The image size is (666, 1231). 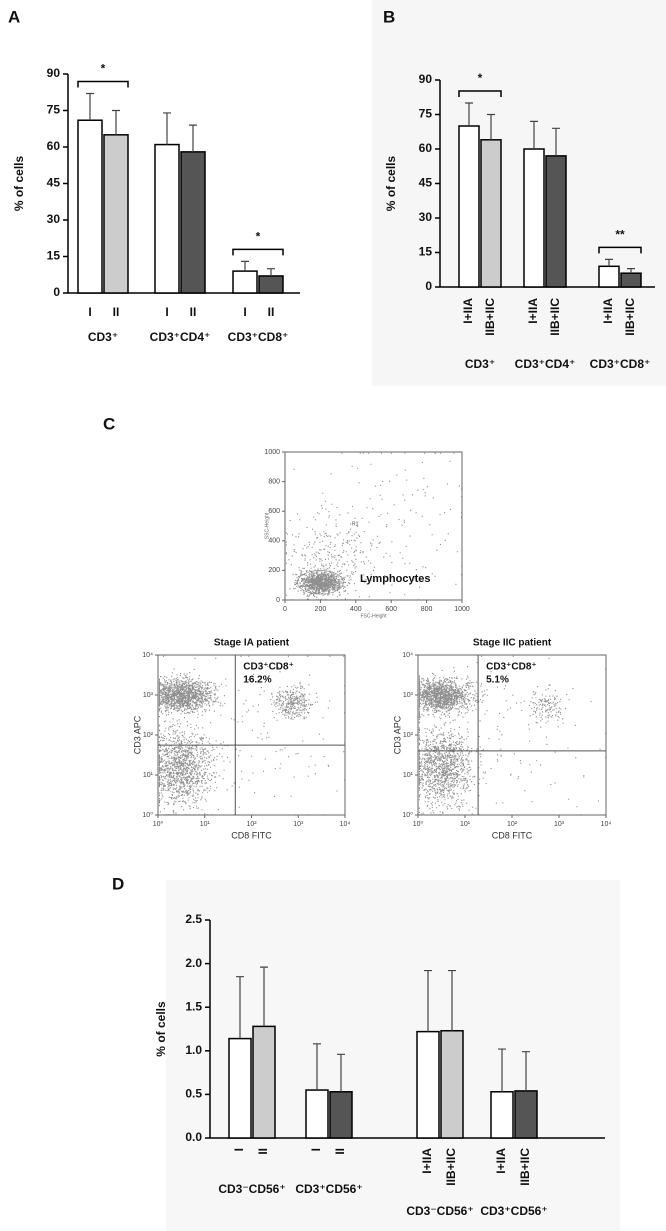 What do you see at coordinates (356, 609) in the screenshot?
I see `x-tick-label: 400` at bounding box center [356, 609].